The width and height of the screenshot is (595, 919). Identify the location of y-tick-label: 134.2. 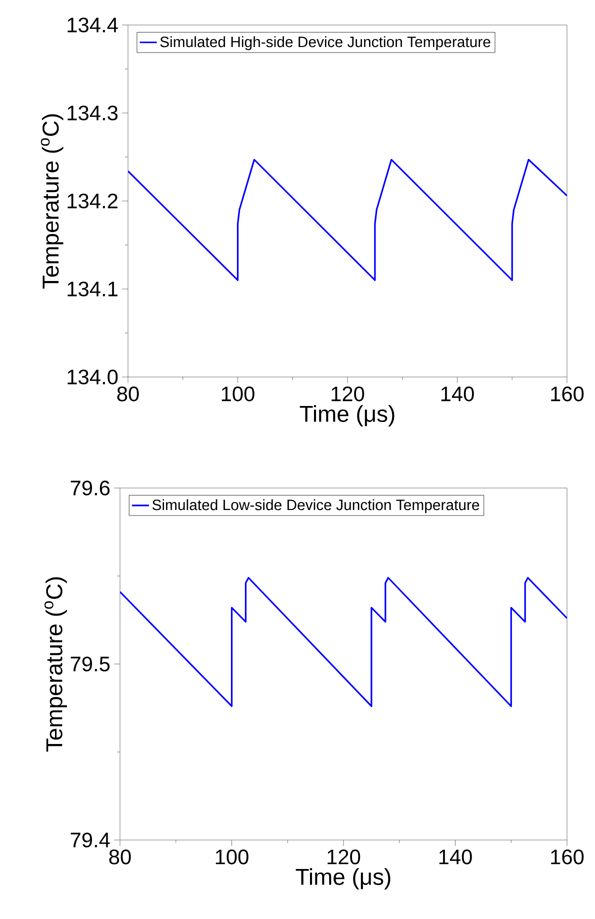
(93, 201).